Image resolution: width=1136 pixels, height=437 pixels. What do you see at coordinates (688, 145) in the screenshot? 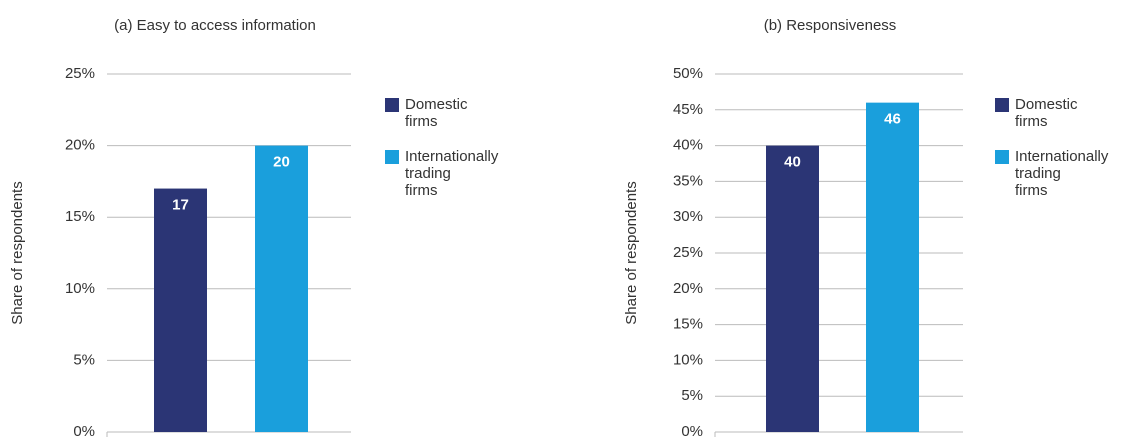
I see `y-tick-label: 40%` at bounding box center [688, 145].